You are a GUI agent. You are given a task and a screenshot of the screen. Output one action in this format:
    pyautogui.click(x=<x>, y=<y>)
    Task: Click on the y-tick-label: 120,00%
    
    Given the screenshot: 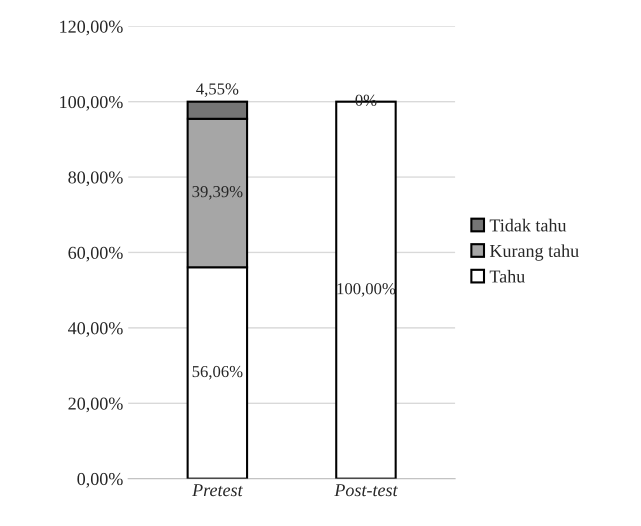 What is the action you would take?
    pyautogui.click(x=91, y=28)
    